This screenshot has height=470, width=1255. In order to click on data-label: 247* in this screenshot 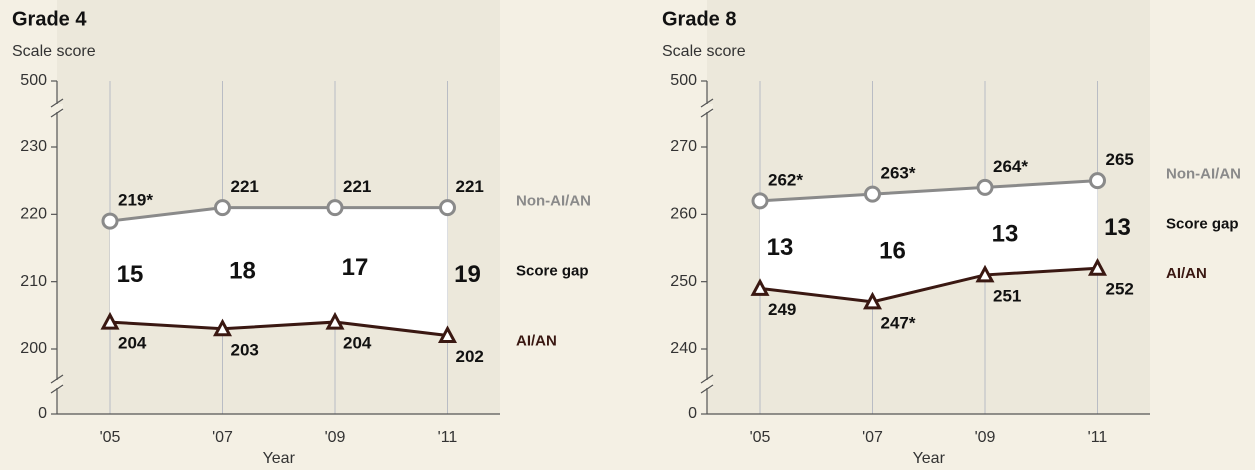, I will do `click(898, 322)`.